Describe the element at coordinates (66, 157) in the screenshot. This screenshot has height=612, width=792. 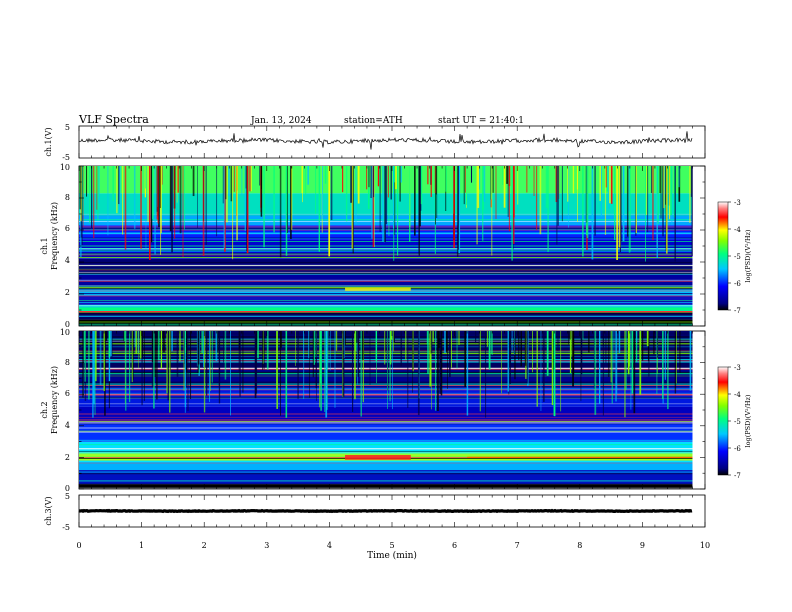
I see `ch1-ytick-bottom: -5` at that location.